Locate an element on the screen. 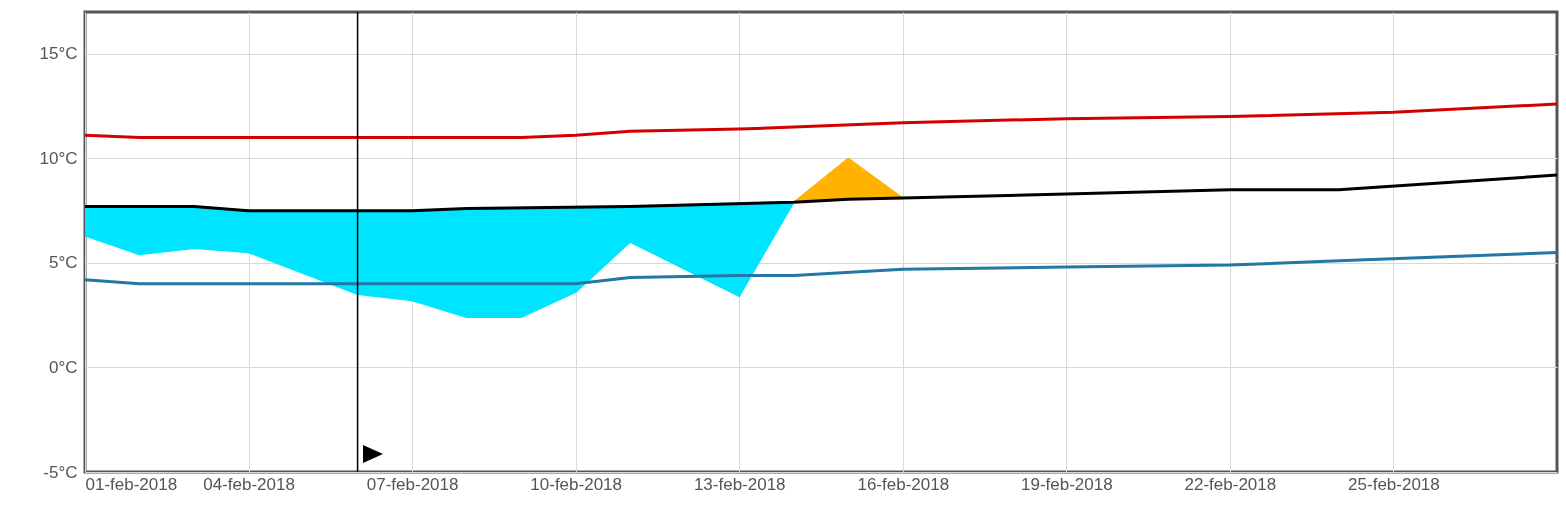 The width and height of the screenshot is (1566, 518). x-tick-label: 19-feb-2018 is located at coordinates (1066, 484).